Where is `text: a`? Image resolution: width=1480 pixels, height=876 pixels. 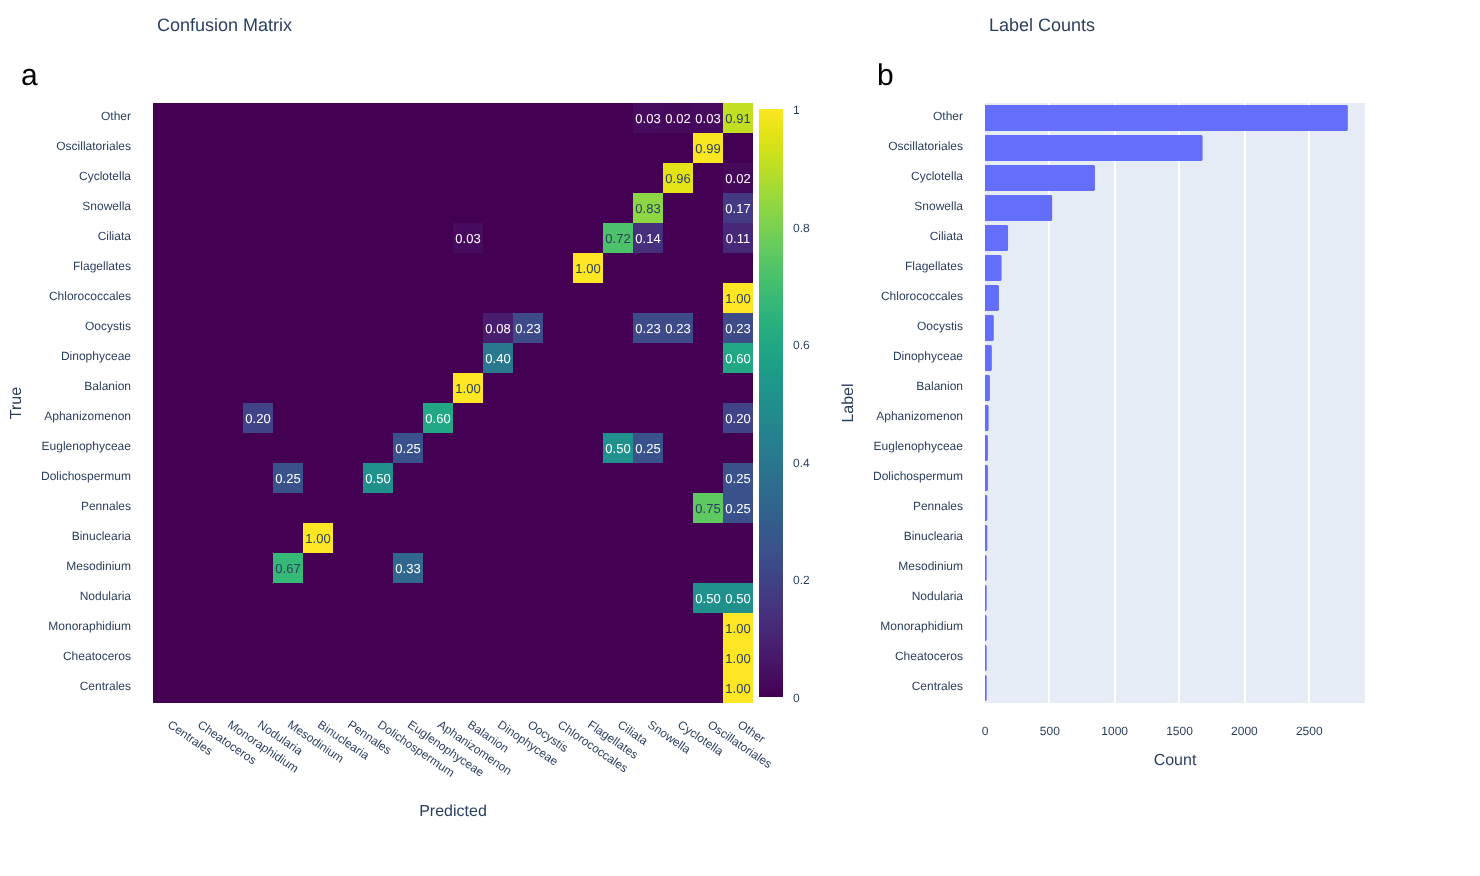 text: a is located at coordinates (30, 76).